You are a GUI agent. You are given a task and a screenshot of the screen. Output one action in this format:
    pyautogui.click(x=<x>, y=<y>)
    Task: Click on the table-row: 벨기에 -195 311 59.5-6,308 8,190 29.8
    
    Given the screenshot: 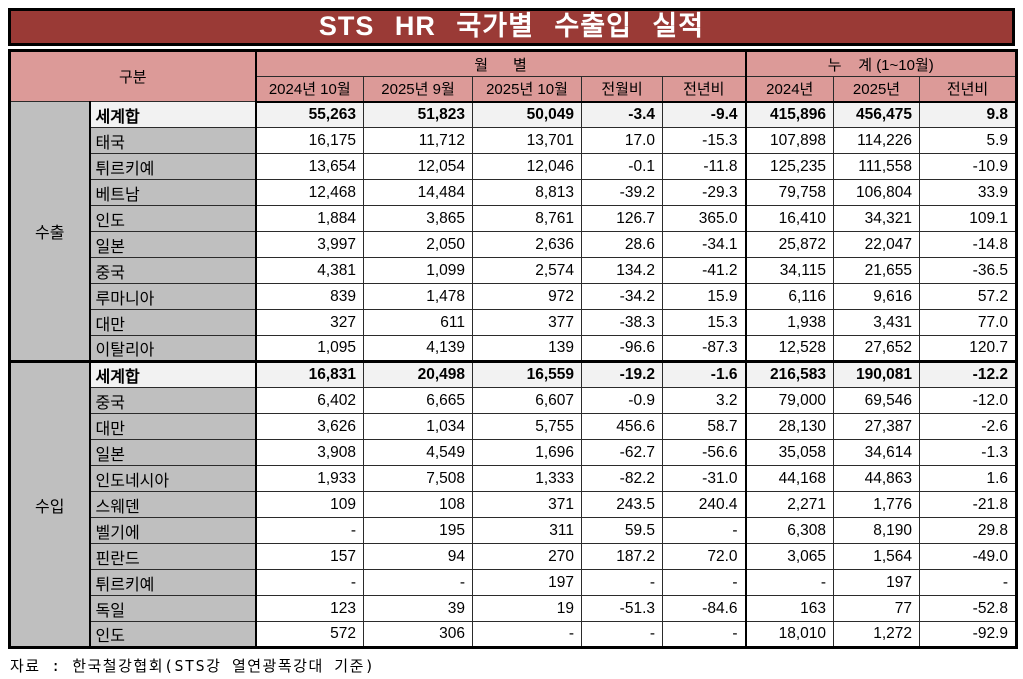 What is the action you would take?
    pyautogui.click(x=514, y=530)
    